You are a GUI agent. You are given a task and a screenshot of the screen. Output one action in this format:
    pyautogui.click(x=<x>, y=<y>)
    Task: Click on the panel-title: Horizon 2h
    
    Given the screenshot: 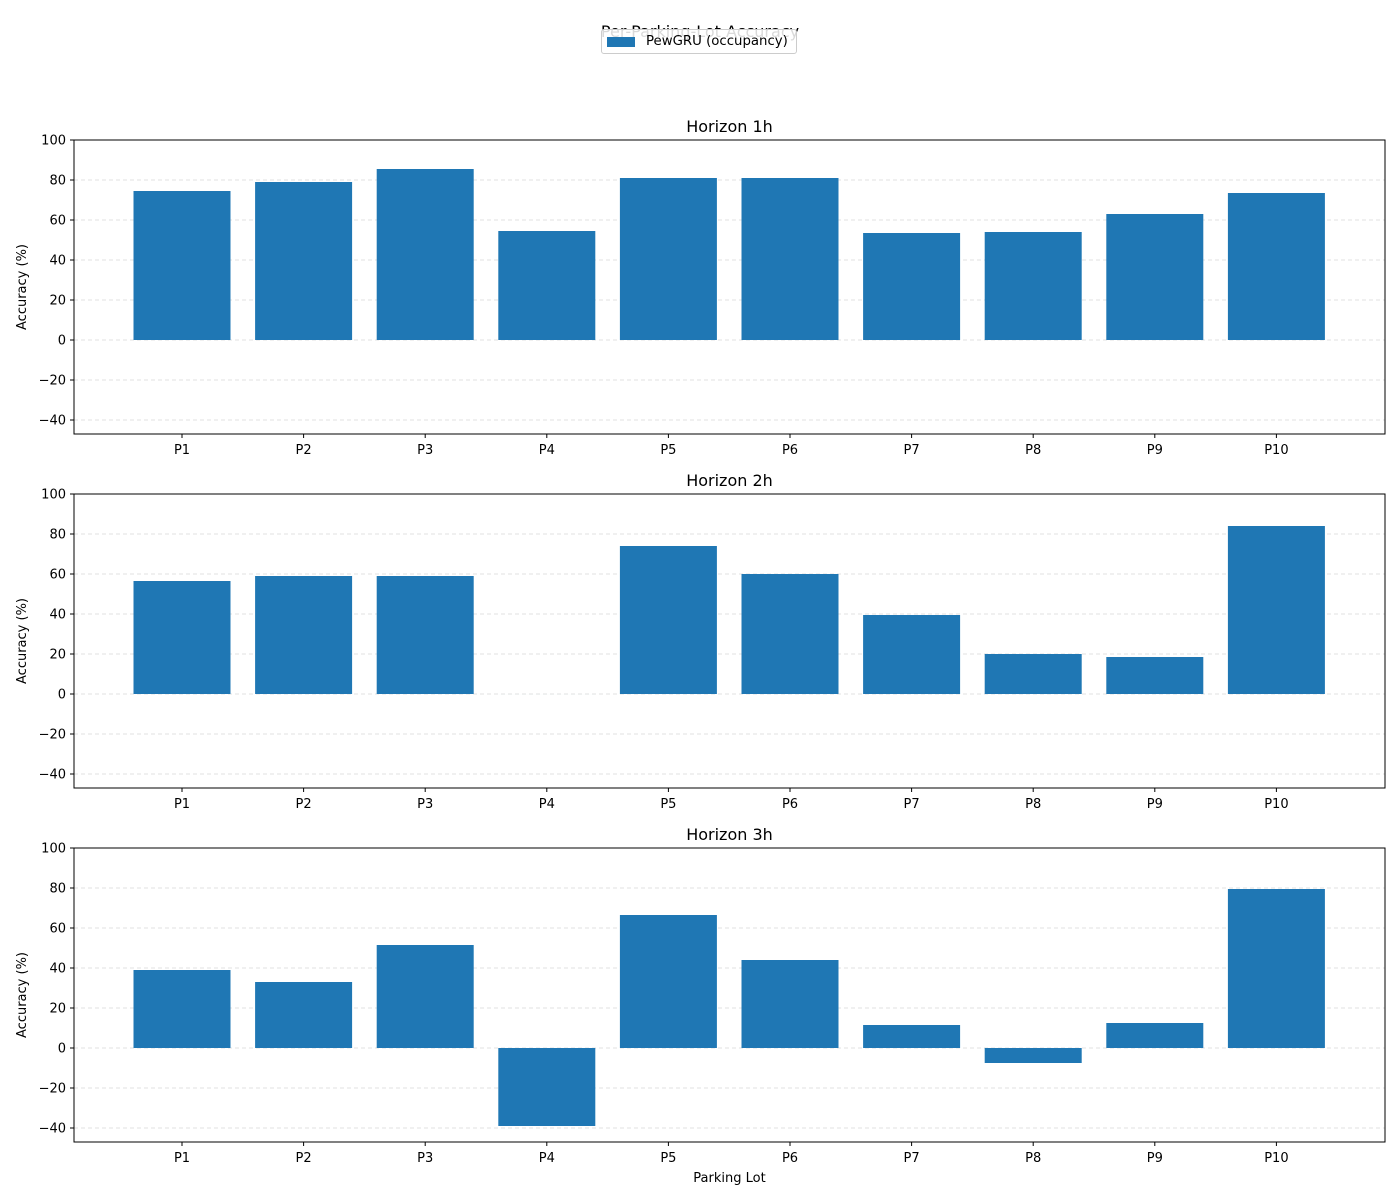 What is the action you would take?
    pyautogui.click(x=729, y=480)
    